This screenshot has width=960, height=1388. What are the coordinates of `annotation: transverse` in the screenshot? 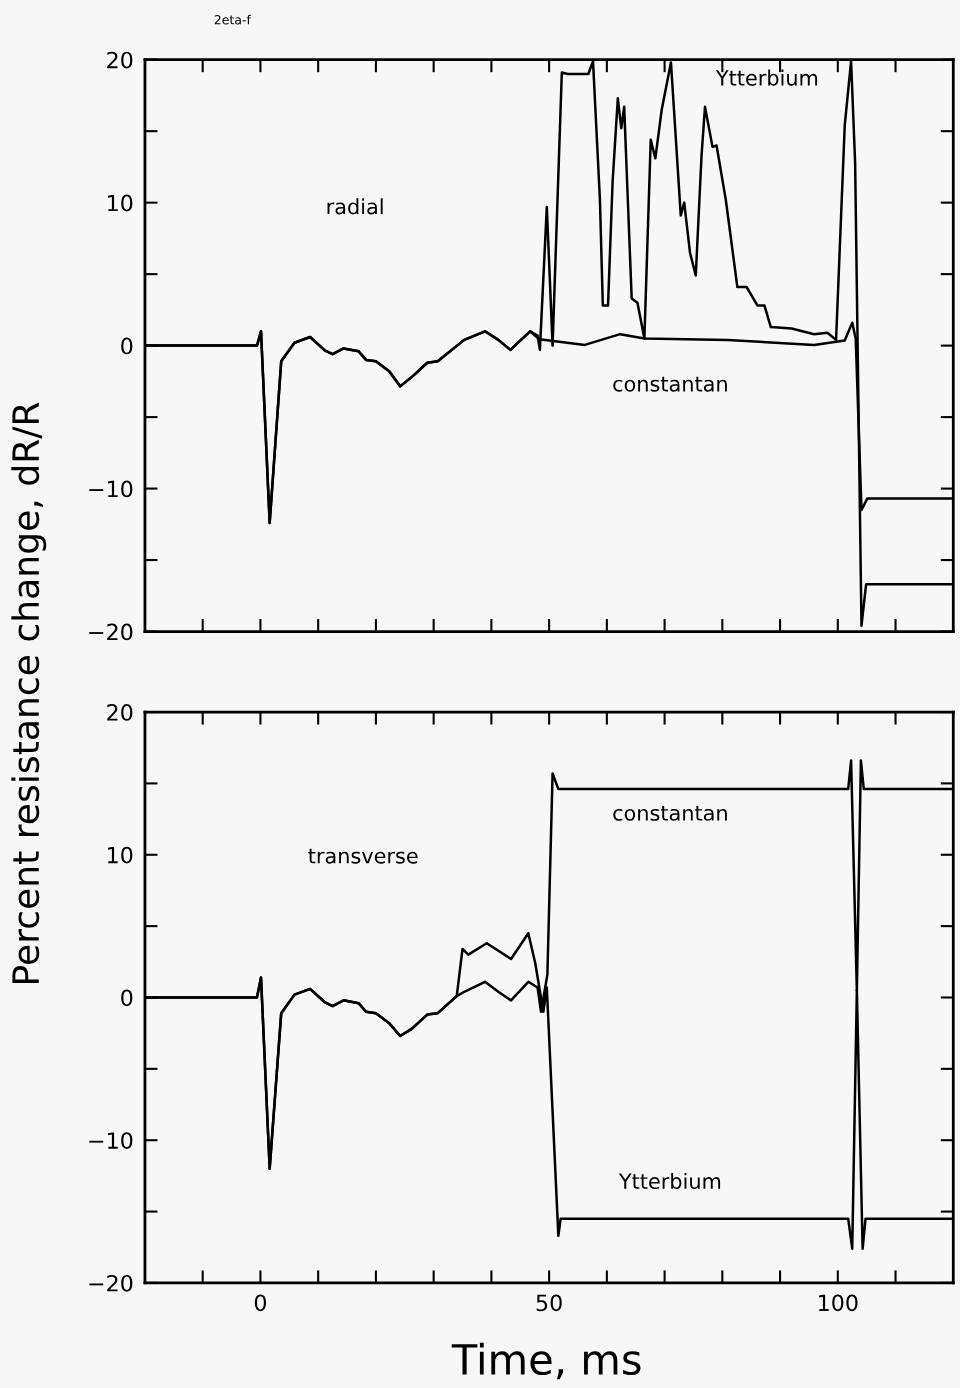 It's located at (363, 856).